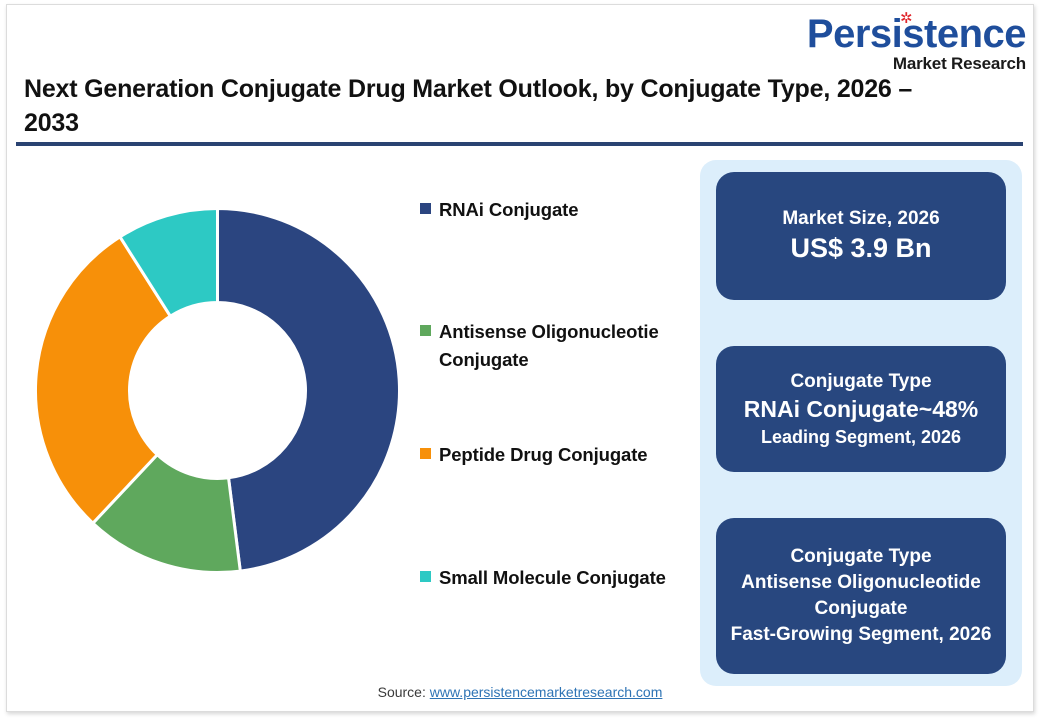 This screenshot has width=1040, height=720. Describe the element at coordinates (543, 454) in the screenshot. I see `legend-label-peptide-drug-conjugate: Peptide Drug Conjugate` at that location.